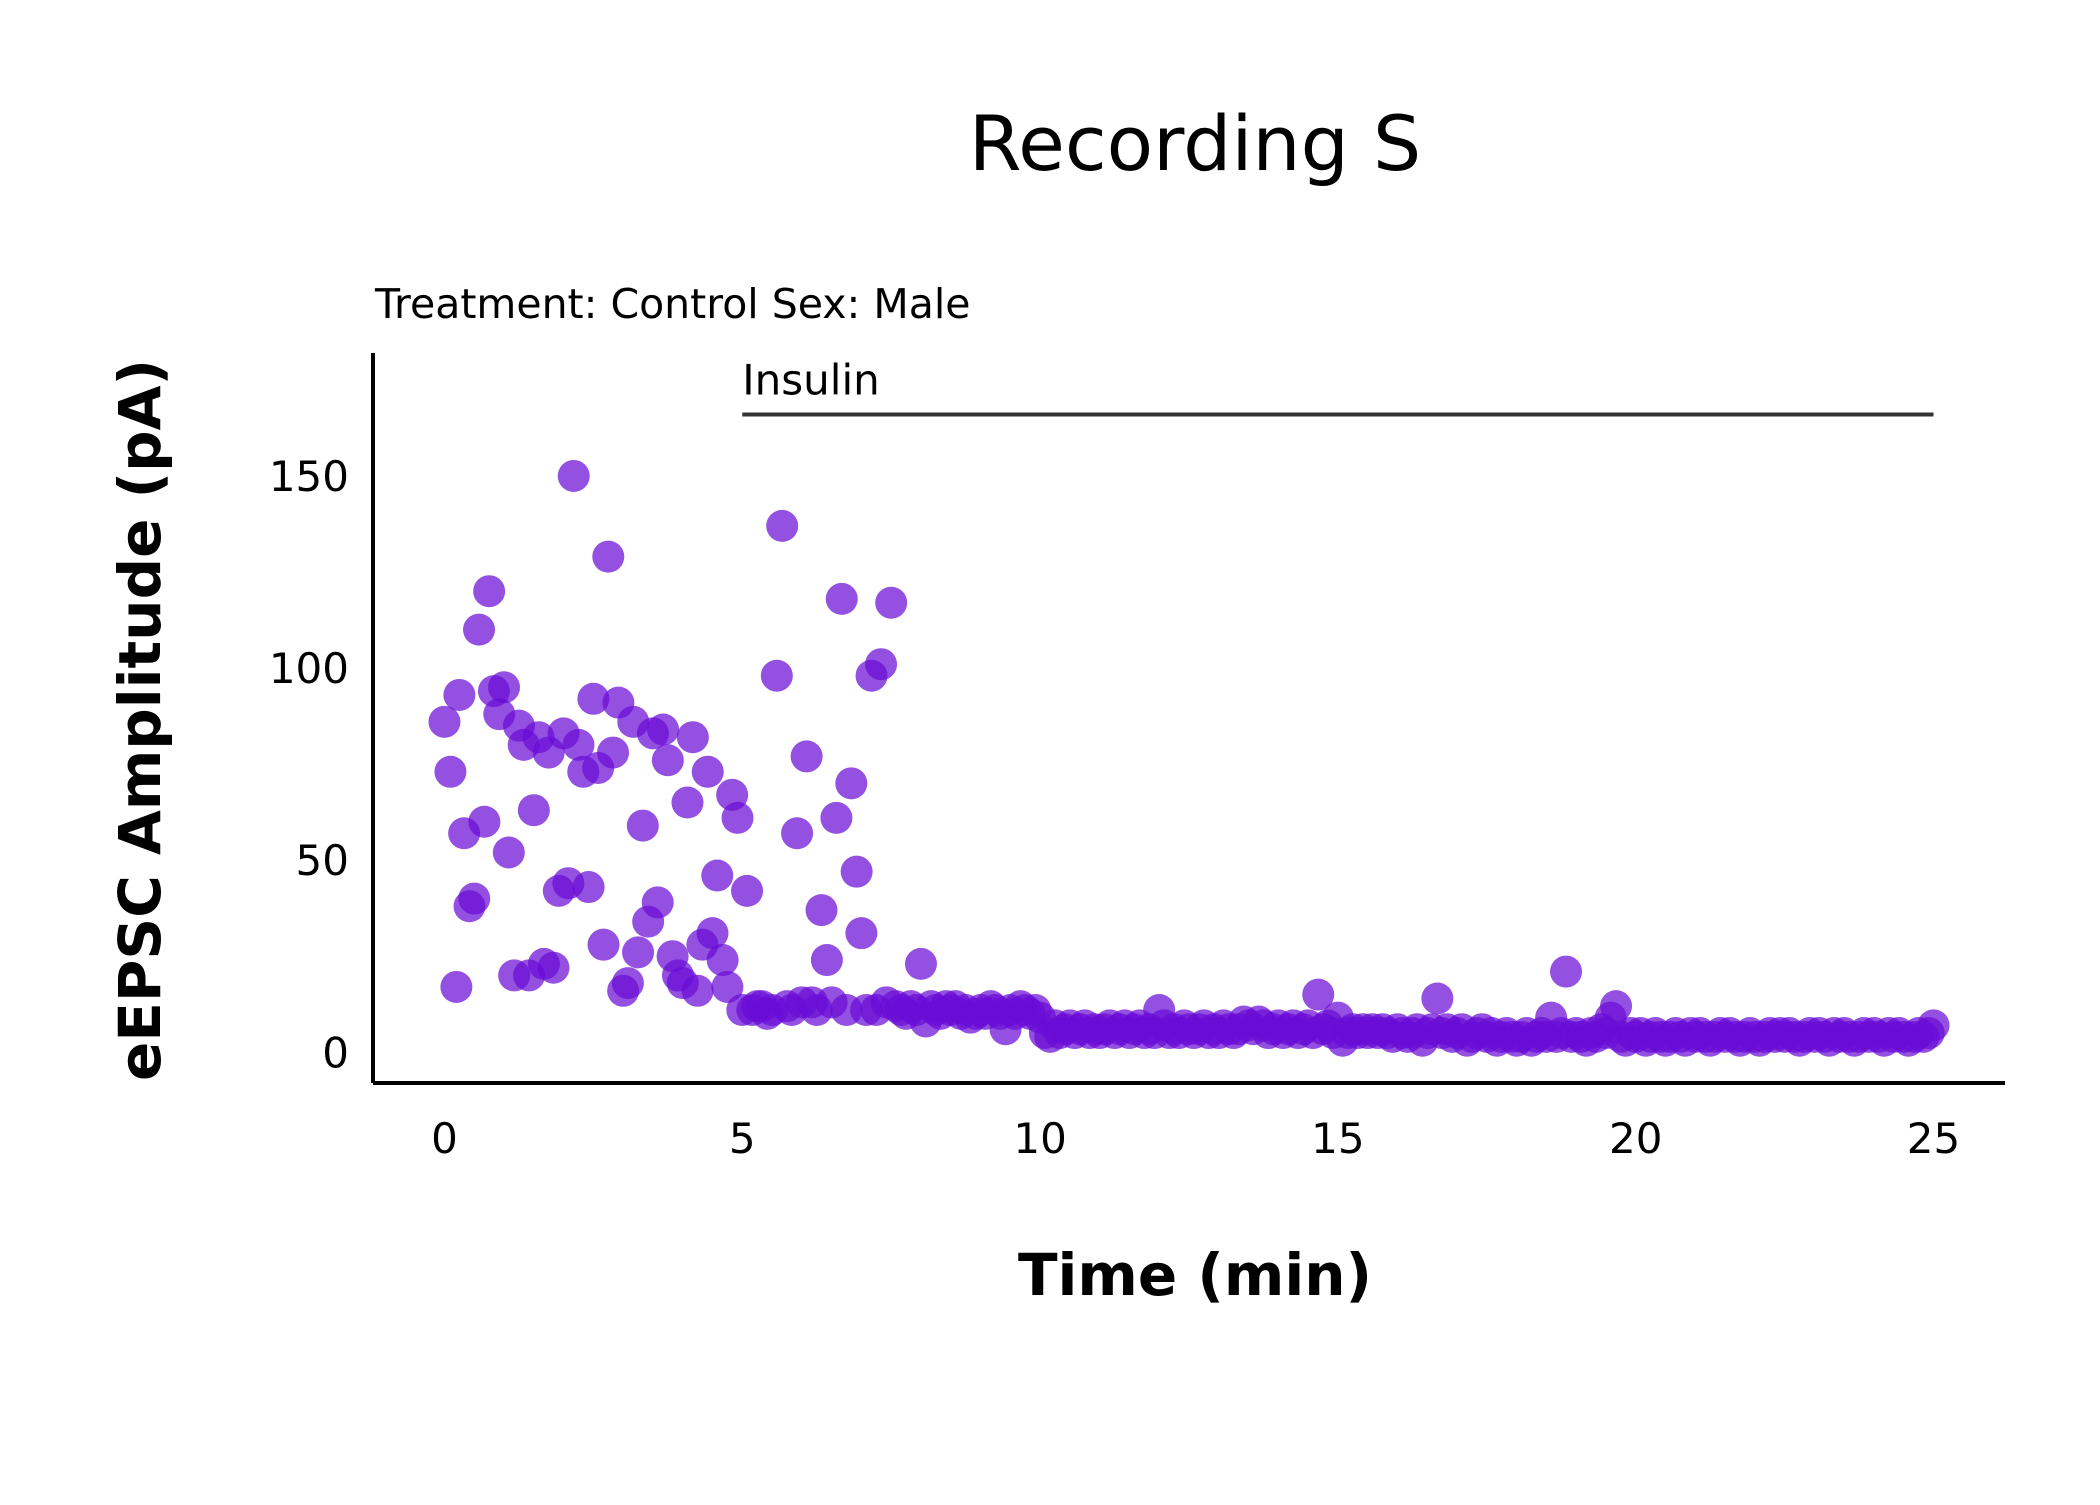  I want to click on y-tick-label: 100, so click(309, 668).